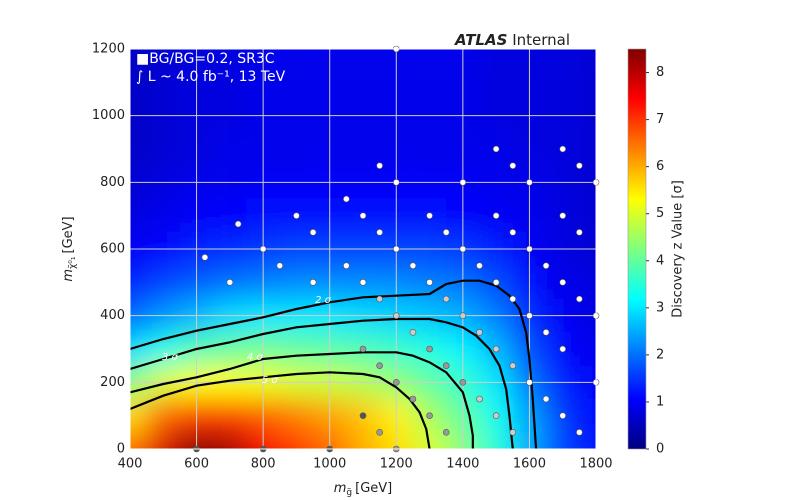  What do you see at coordinates (205, 59) in the screenshot?
I see `annotation: ■BG/BG=0.2, SR3C` at bounding box center [205, 59].